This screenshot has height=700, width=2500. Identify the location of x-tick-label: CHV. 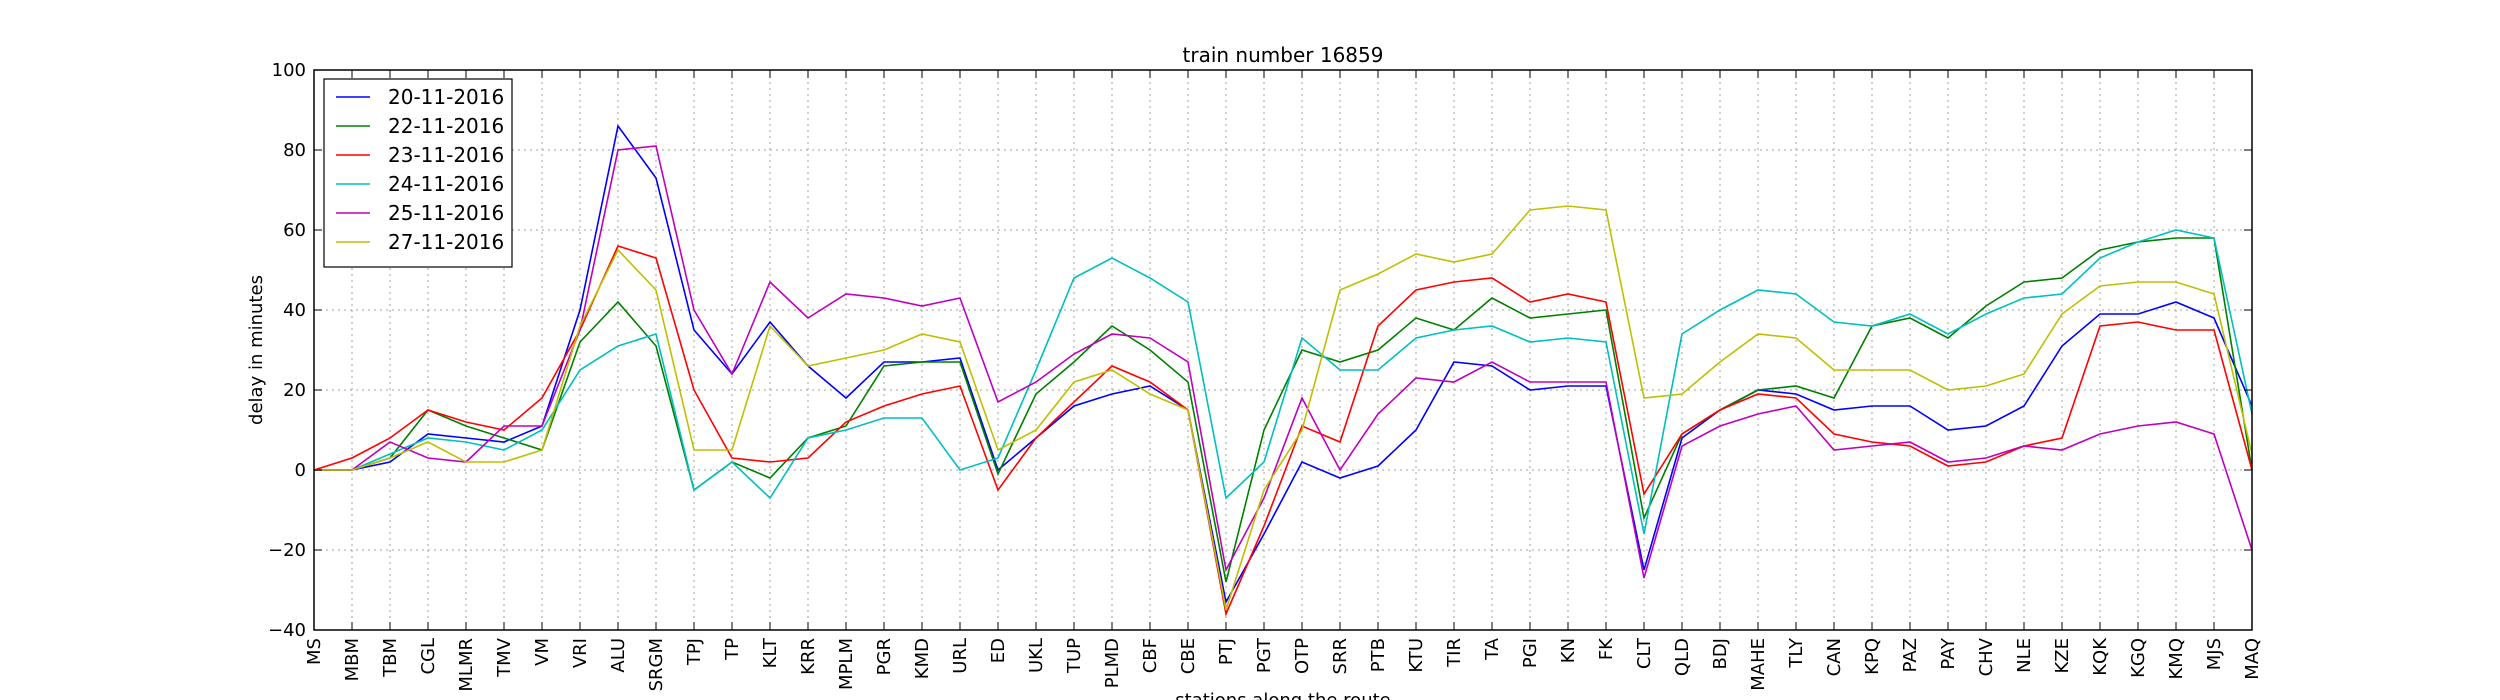
(1986, 656).